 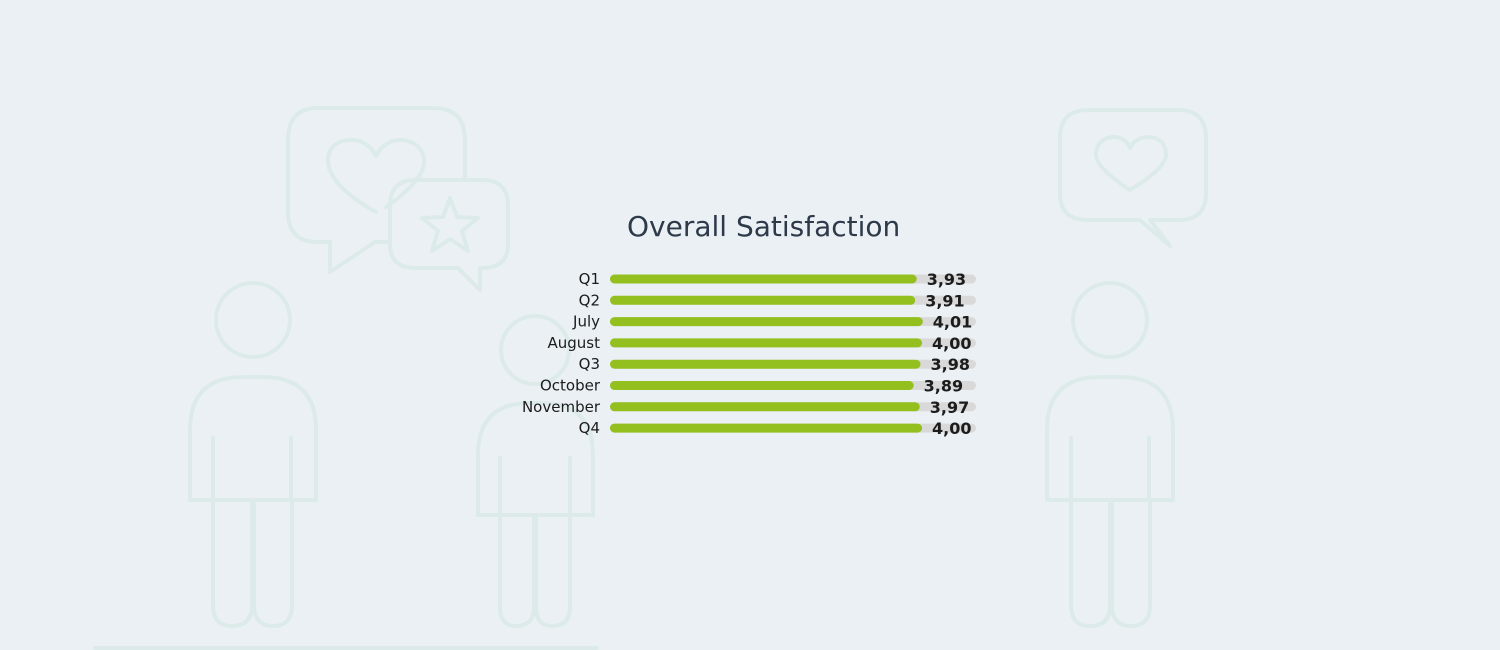 What do you see at coordinates (574, 343) in the screenshot?
I see `category-label: August` at bounding box center [574, 343].